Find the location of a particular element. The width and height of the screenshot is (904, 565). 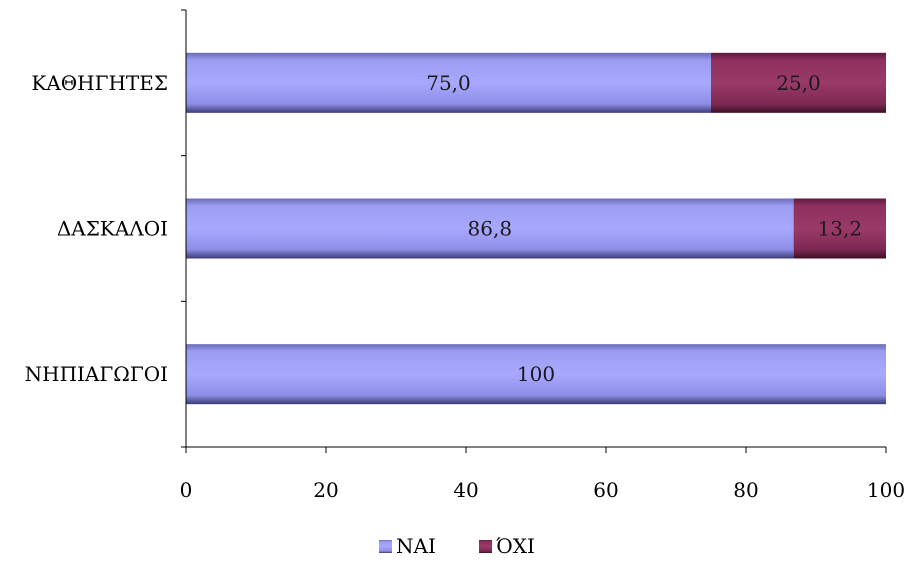

bar-series1-cat1 is located at coordinates (839, 228).